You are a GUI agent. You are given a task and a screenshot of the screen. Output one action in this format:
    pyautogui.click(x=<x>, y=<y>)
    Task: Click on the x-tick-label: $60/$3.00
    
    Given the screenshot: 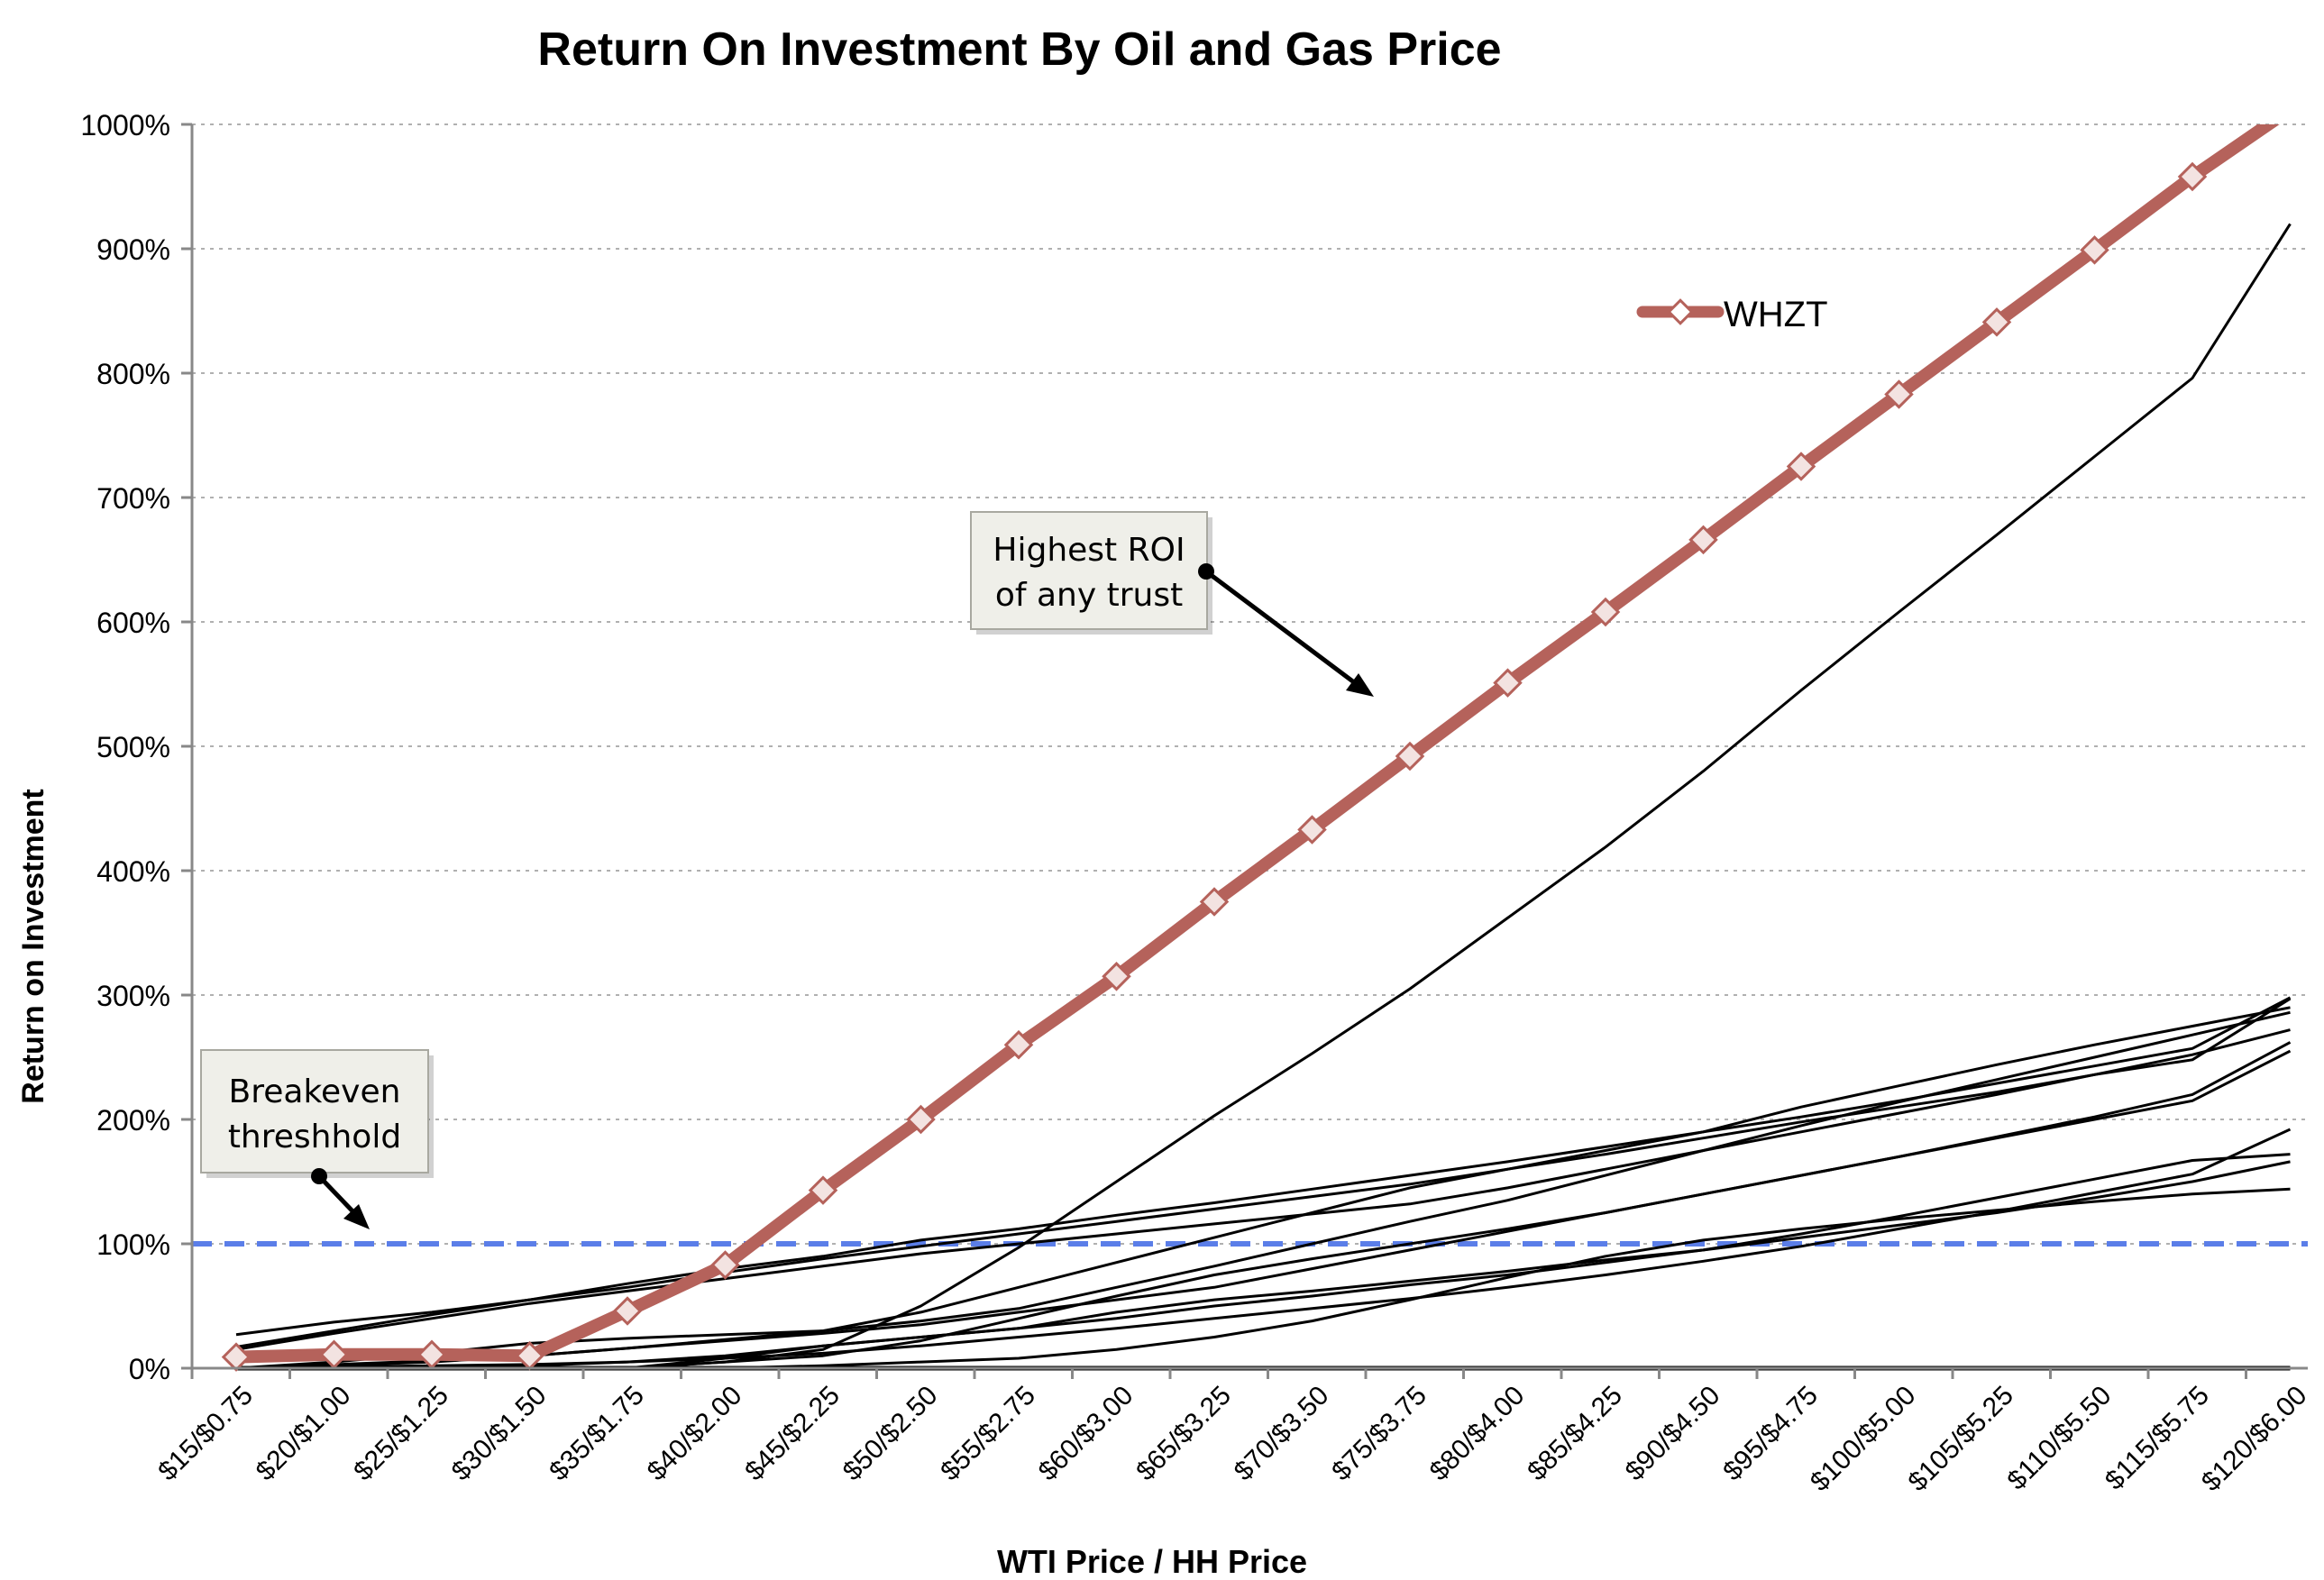 What is the action you would take?
    pyautogui.click(x=1086, y=1434)
    